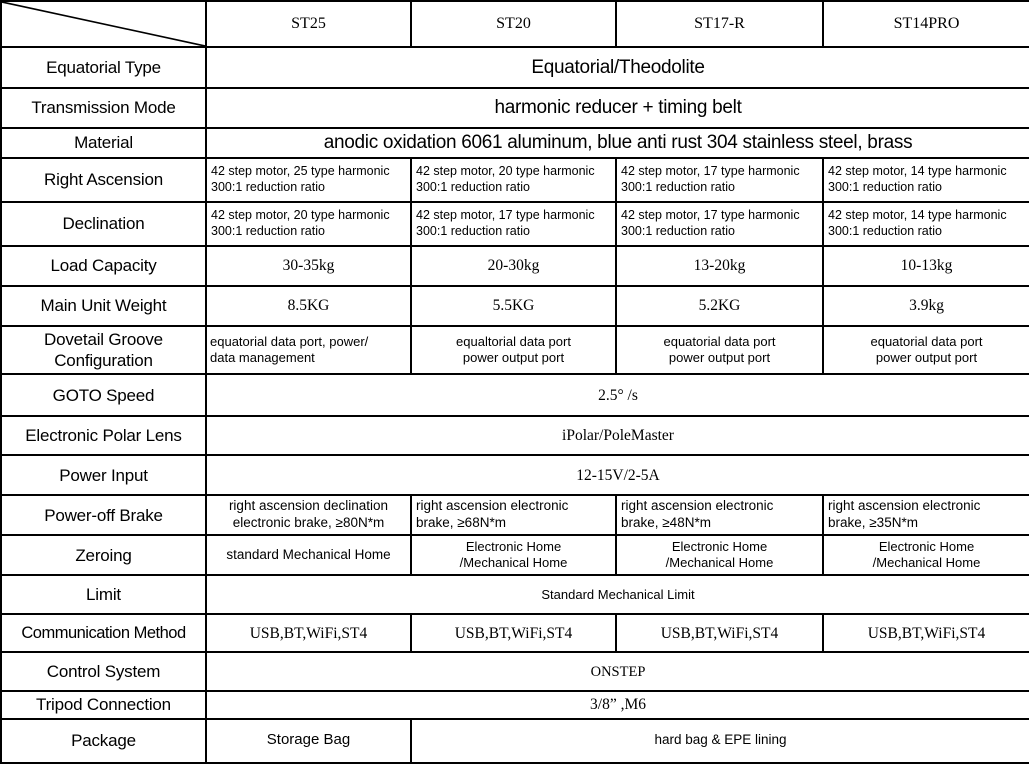  I want to click on table-row-control-system: Control System ONSTEP, so click(514, 672).